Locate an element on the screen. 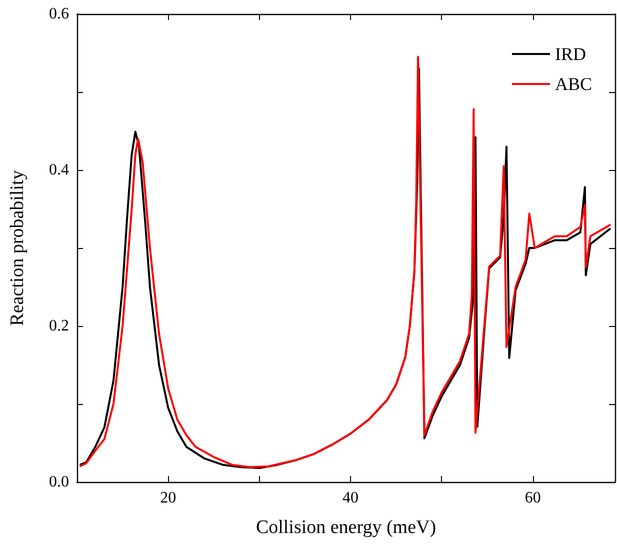 This screenshot has width=617, height=552. x-tick-label: 60 is located at coordinates (532, 498).